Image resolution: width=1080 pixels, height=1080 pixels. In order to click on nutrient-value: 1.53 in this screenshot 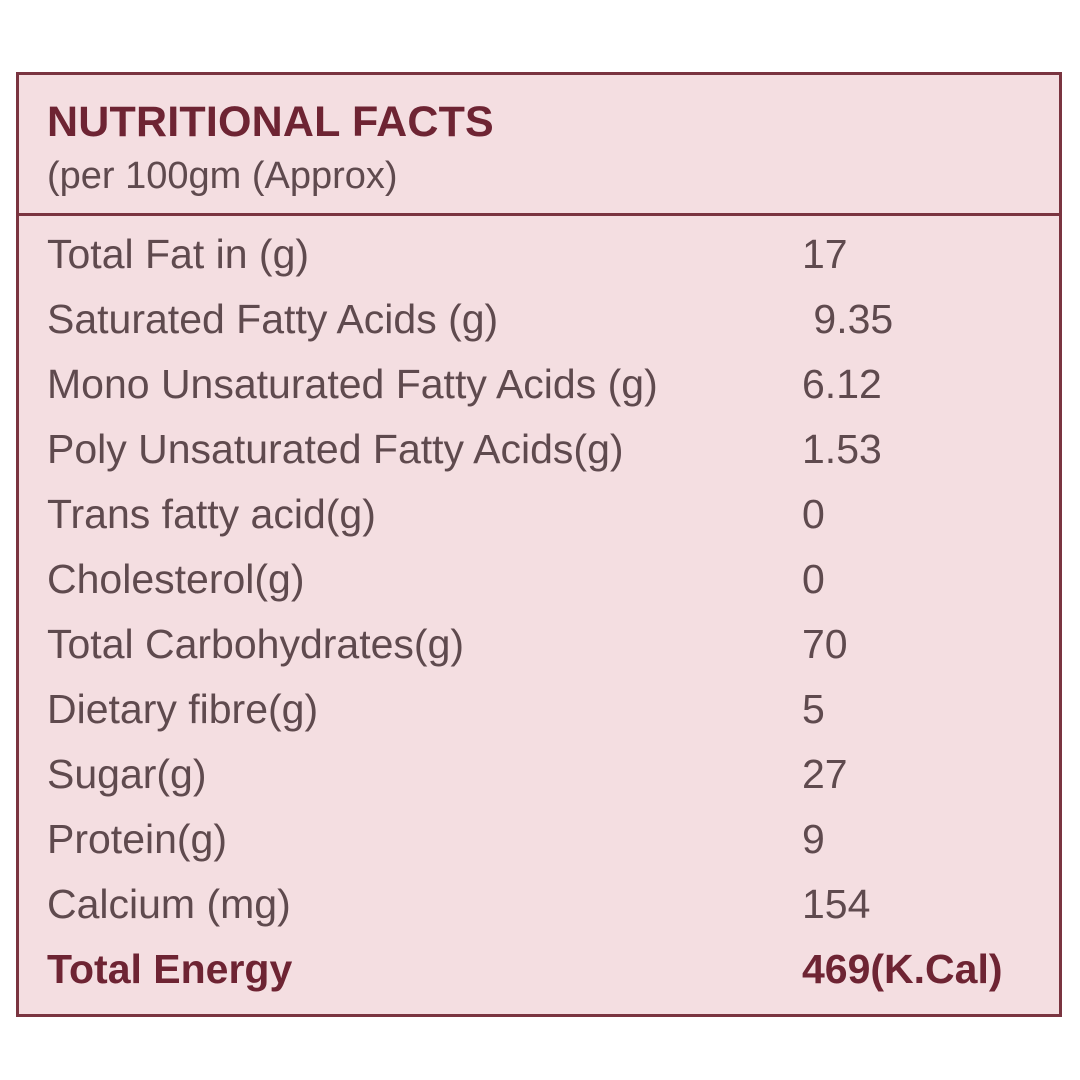, I will do `click(842, 449)`.